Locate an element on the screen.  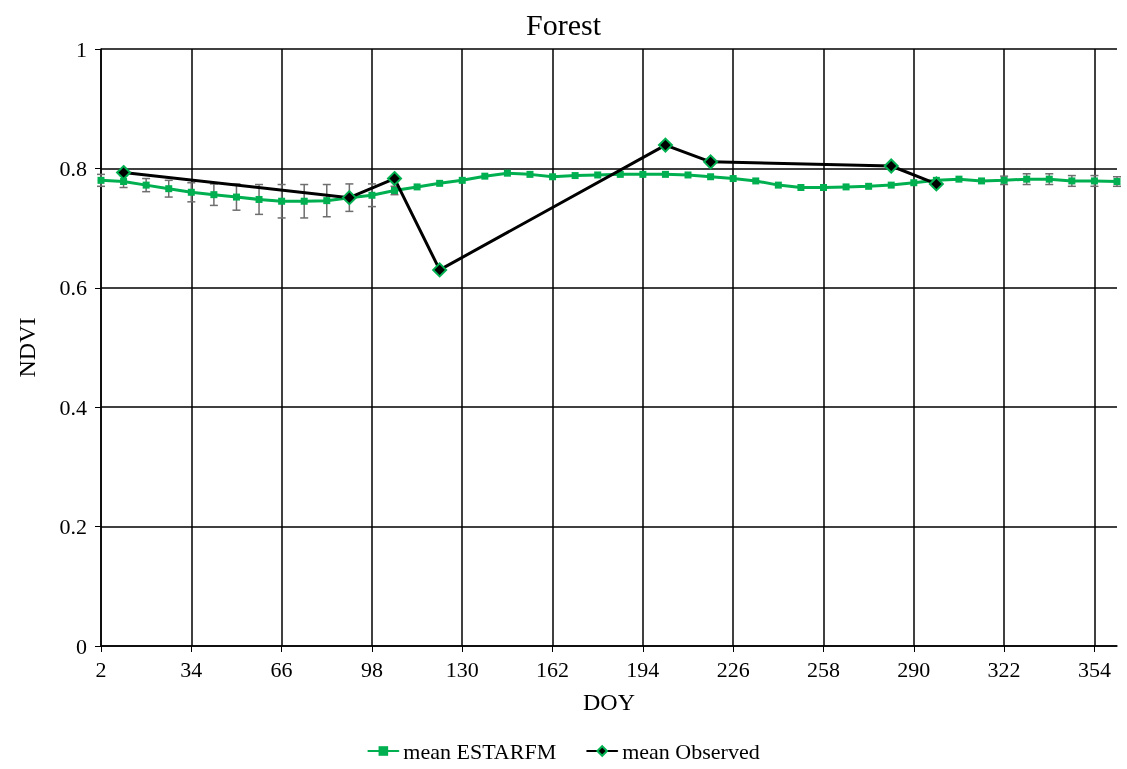
y-tick-label: 0 is located at coordinates (81, 646).